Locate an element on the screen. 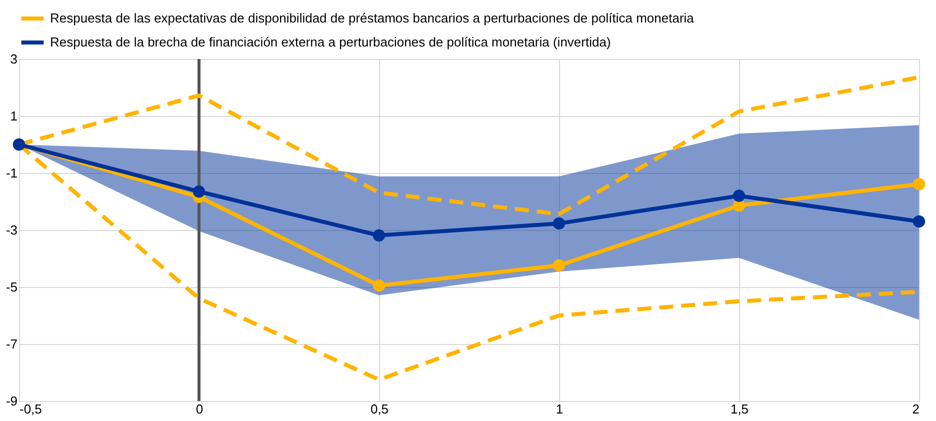 The width and height of the screenshot is (936, 421). x-tick-label: 0 is located at coordinates (200, 409).